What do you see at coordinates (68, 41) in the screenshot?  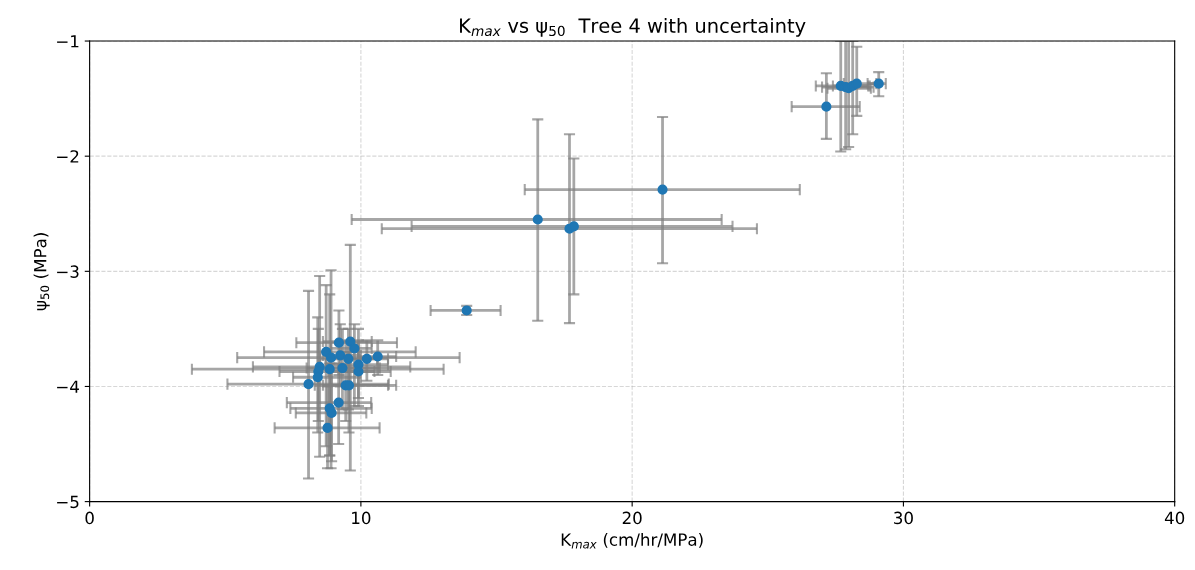 I see `y-tick-label: −1` at bounding box center [68, 41].